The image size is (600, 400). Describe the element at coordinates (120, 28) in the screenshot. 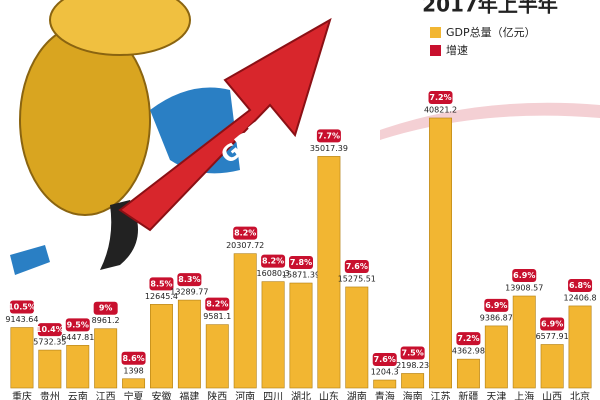

I see `coins` at that location.